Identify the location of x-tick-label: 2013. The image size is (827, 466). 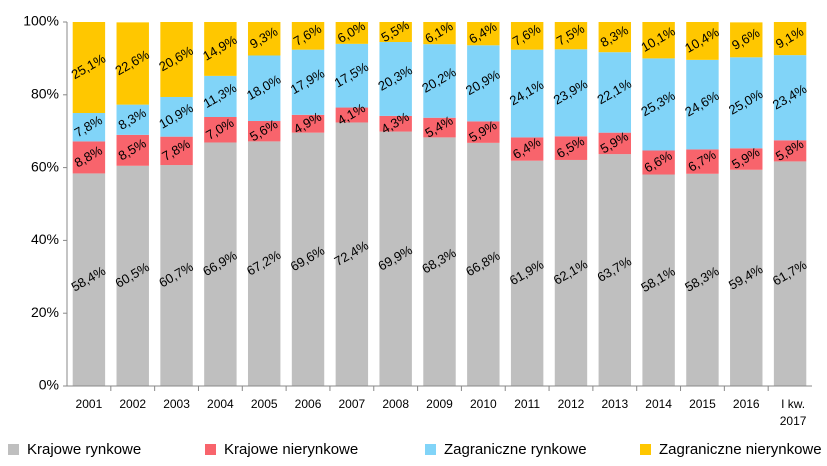
(614, 404).